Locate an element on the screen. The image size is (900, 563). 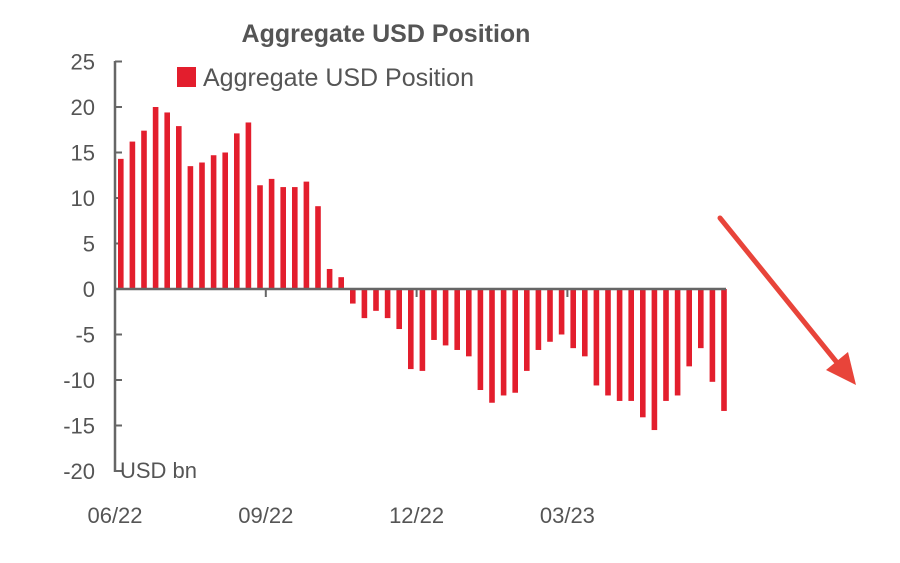
y-tick-label: 0 is located at coordinates (89, 289).